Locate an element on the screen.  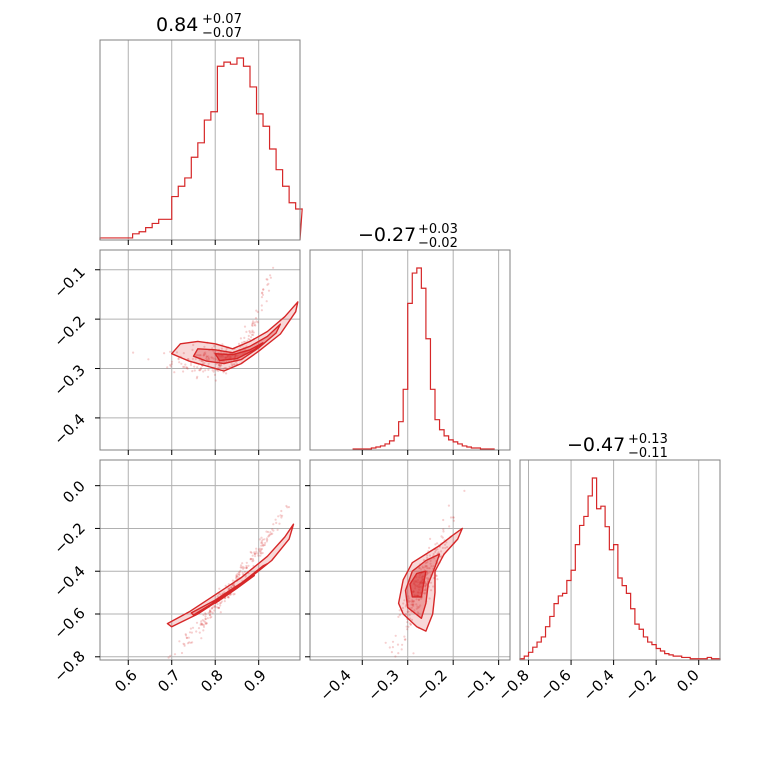
x-tick-label: −0.6 is located at coordinates (555, 685).